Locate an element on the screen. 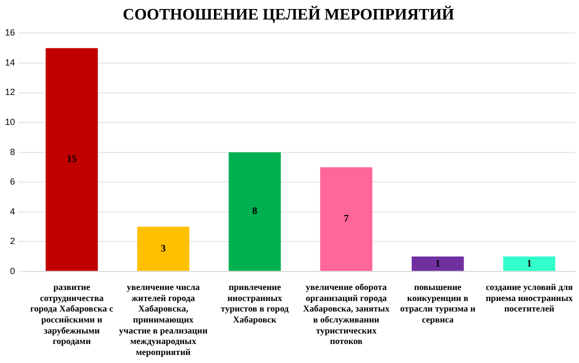 The height and width of the screenshot is (363, 579). y-tick-label: 2 is located at coordinates (13, 241).